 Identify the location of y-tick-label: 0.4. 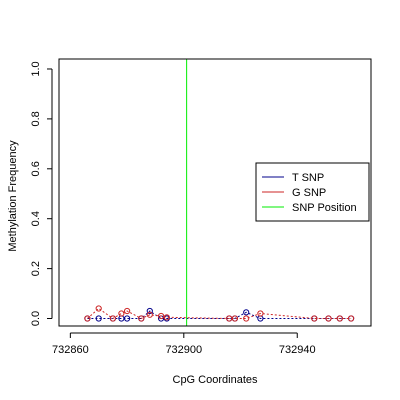
(36, 218).